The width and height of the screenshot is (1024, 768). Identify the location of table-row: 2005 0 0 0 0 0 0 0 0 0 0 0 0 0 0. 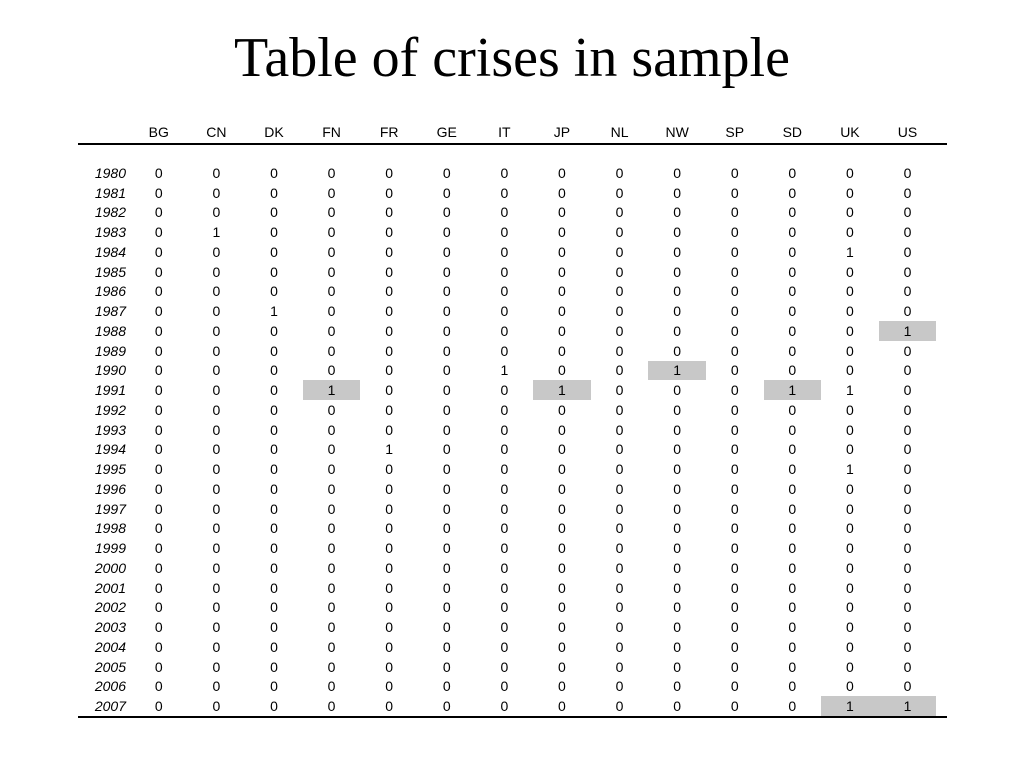
(512, 667).